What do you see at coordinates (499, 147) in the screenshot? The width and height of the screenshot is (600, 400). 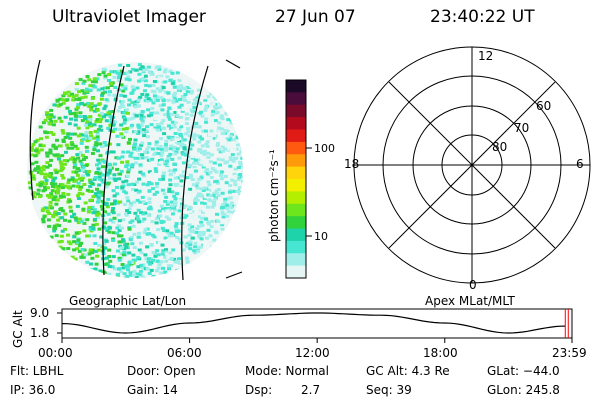 I see `lat-label-80: 80` at bounding box center [499, 147].